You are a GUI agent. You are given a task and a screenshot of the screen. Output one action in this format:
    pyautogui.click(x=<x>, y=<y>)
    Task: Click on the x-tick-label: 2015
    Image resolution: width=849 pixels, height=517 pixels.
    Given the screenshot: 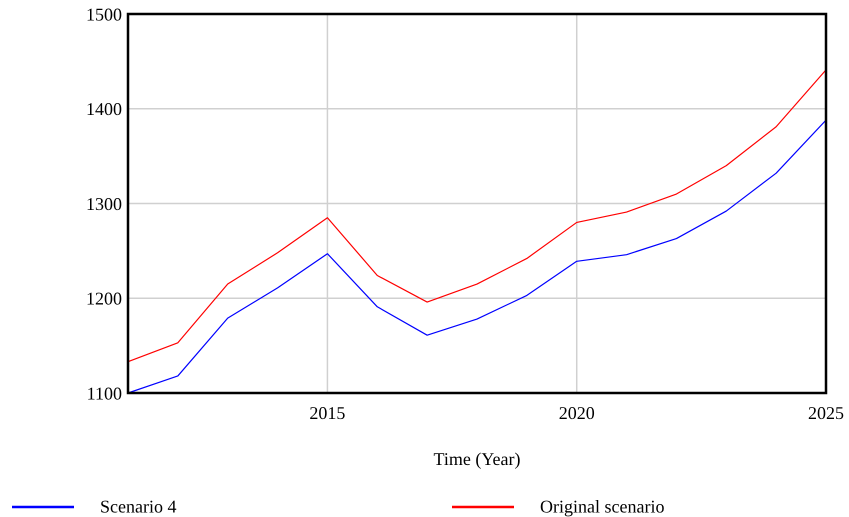 What is the action you would take?
    pyautogui.click(x=327, y=413)
    